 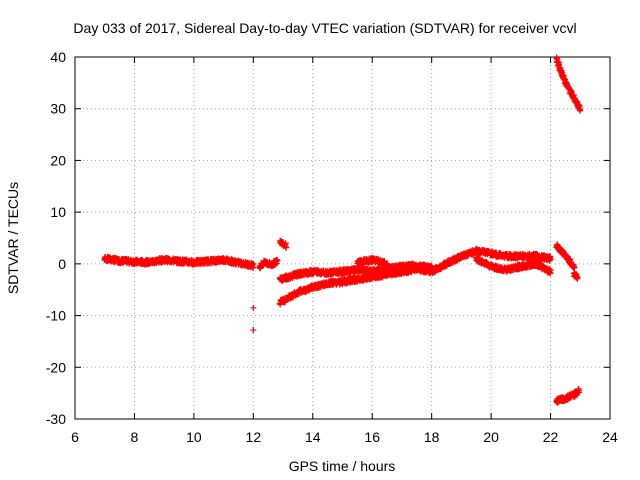 I want to click on x-tick-label: 14, so click(x=313, y=437).